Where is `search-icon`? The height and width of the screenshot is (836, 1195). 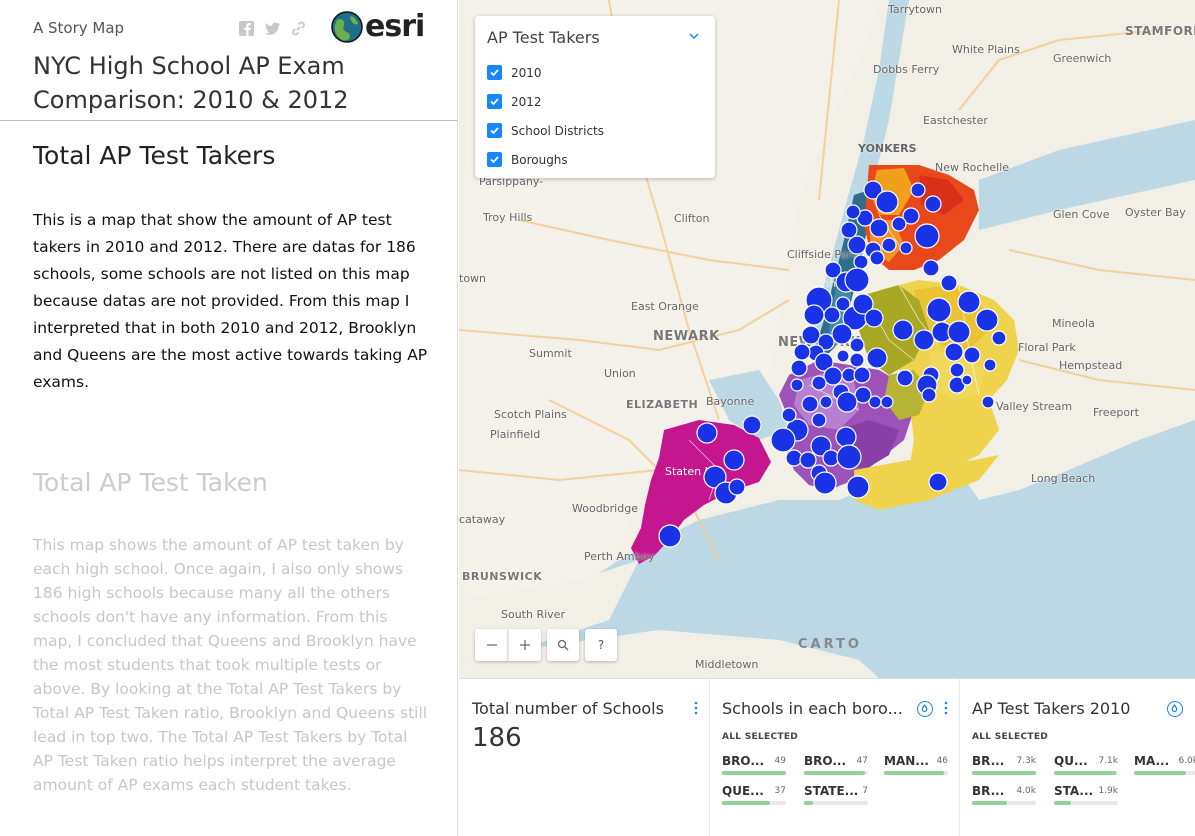 search-icon is located at coordinates (563, 645).